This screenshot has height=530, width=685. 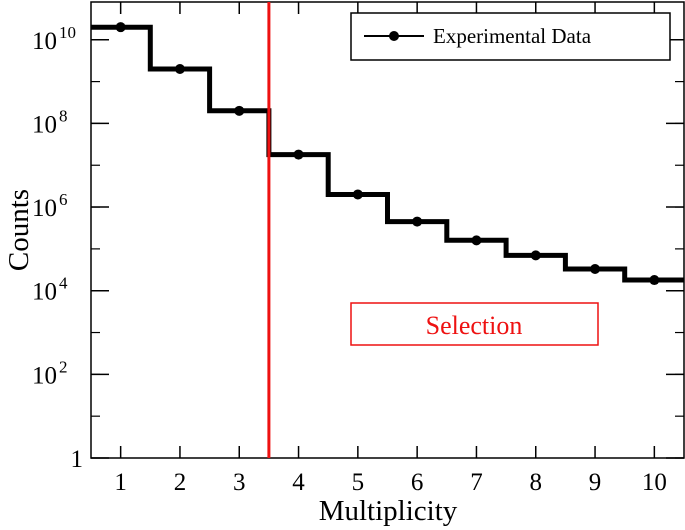 What do you see at coordinates (476, 482) in the screenshot?
I see `x-tick-label: 7` at bounding box center [476, 482].